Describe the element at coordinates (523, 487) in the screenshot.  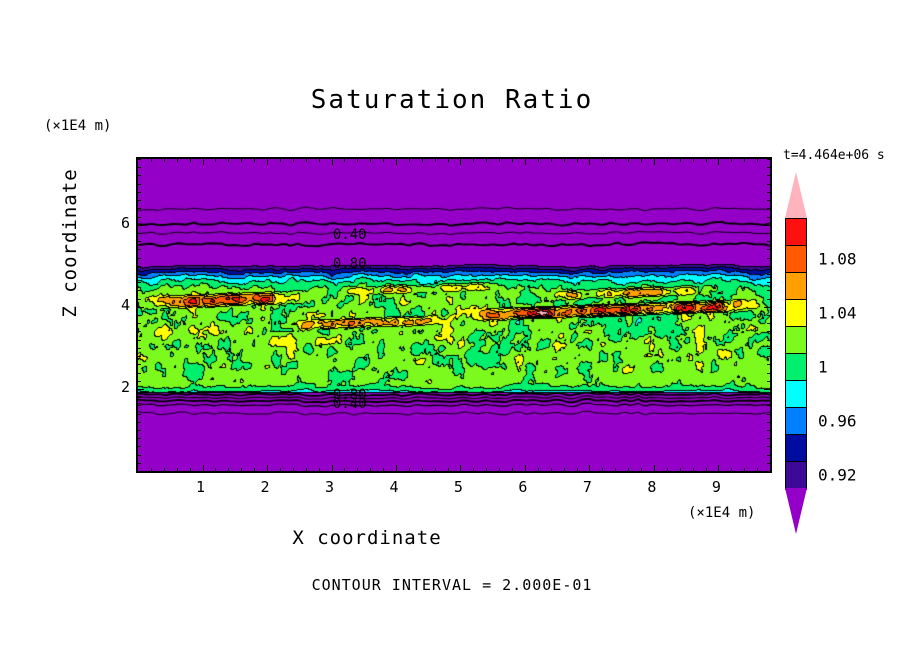
I see `x-tick-label: 6` at that location.